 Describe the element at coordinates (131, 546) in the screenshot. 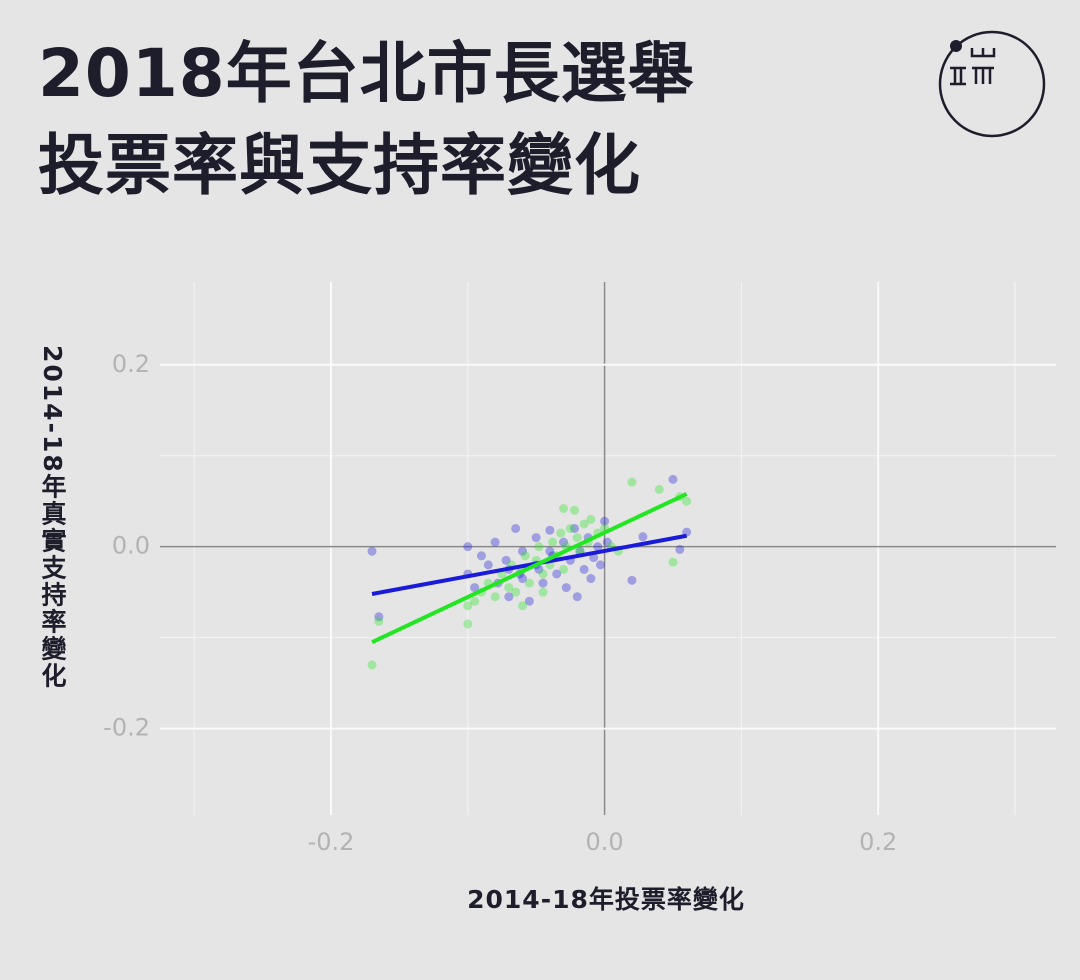

I see `y-tick-label: 0.0` at that location.